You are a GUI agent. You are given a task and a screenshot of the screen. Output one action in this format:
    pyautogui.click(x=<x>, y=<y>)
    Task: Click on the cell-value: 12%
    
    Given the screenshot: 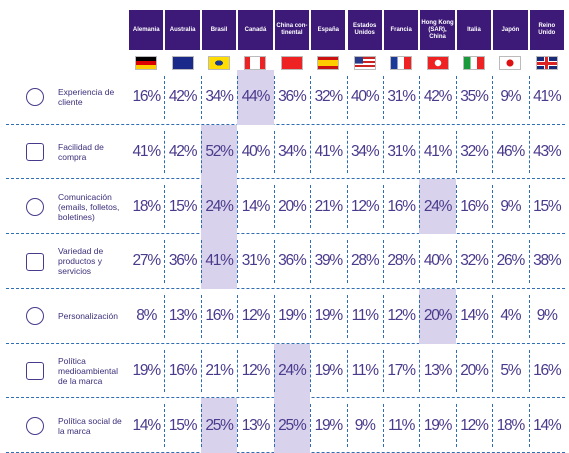 What is the action you would take?
    pyautogui.click(x=365, y=206)
    